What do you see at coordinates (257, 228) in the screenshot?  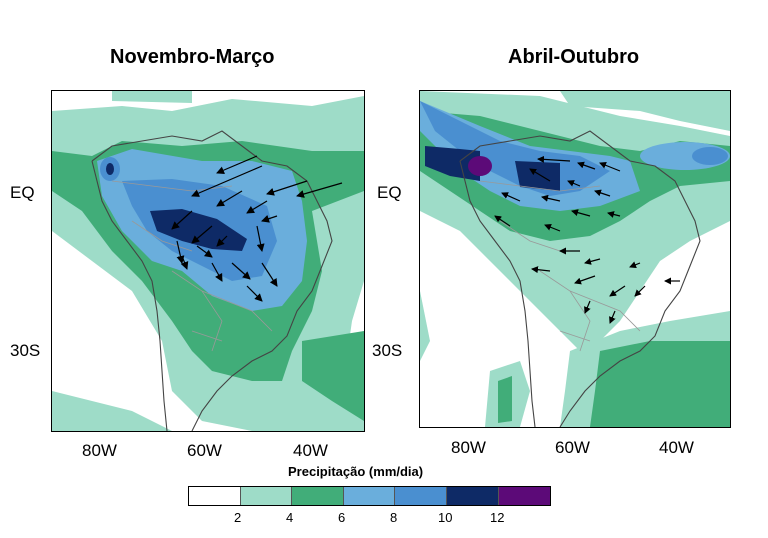 I see `wind-arrows-left` at bounding box center [257, 228].